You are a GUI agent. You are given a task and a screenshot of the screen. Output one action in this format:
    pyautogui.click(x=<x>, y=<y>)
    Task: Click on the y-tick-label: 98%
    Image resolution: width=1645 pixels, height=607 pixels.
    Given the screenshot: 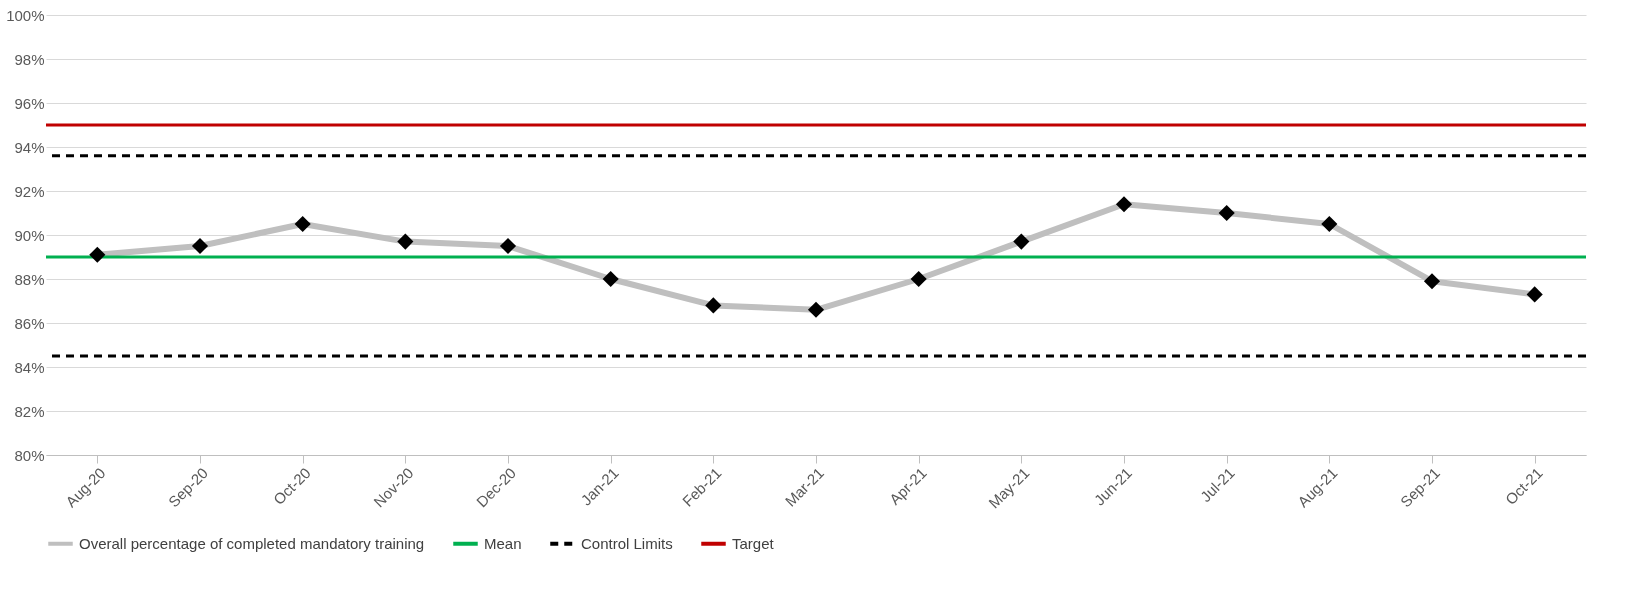 What is the action you would take?
    pyautogui.click(x=29, y=59)
    